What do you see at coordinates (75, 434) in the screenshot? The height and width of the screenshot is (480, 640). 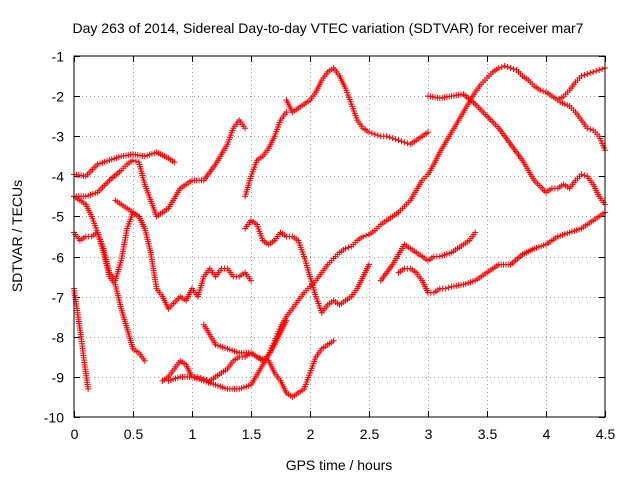 I see `x-tick-label: 0` at bounding box center [75, 434].